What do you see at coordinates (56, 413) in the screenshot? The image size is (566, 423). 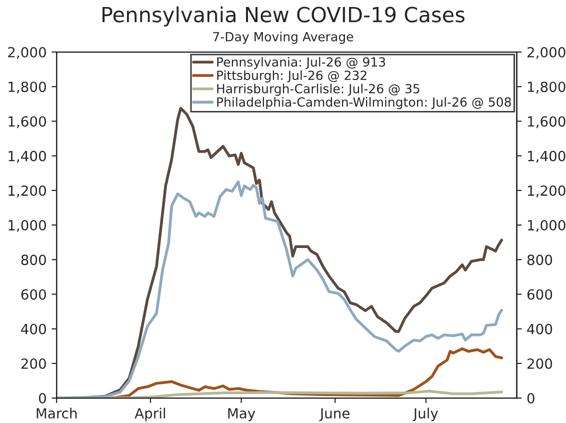 I see `x-tick-label: March` at bounding box center [56, 413].